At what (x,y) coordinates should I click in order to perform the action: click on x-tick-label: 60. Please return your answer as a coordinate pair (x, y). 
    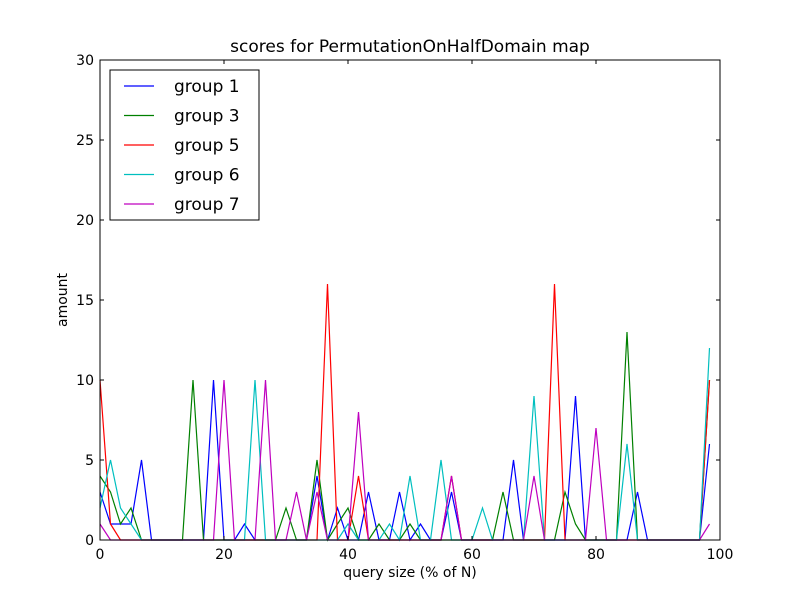
    Looking at the image, I should click on (472, 555).